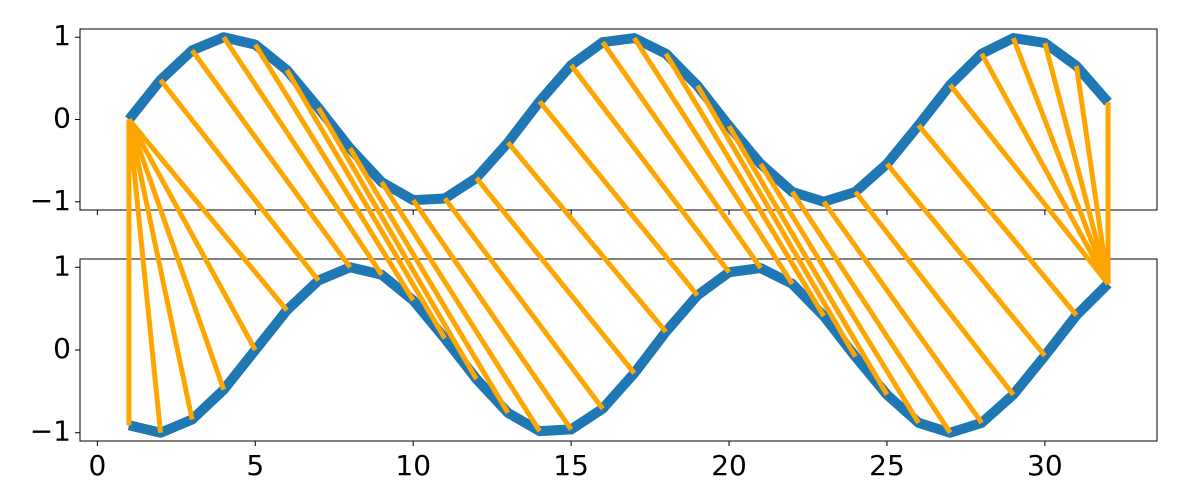 The width and height of the screenshot is (1200, 500). Describe the element at coordinates (97, 465) in the screenshot. I see `x-tick-label: 0` at that location.